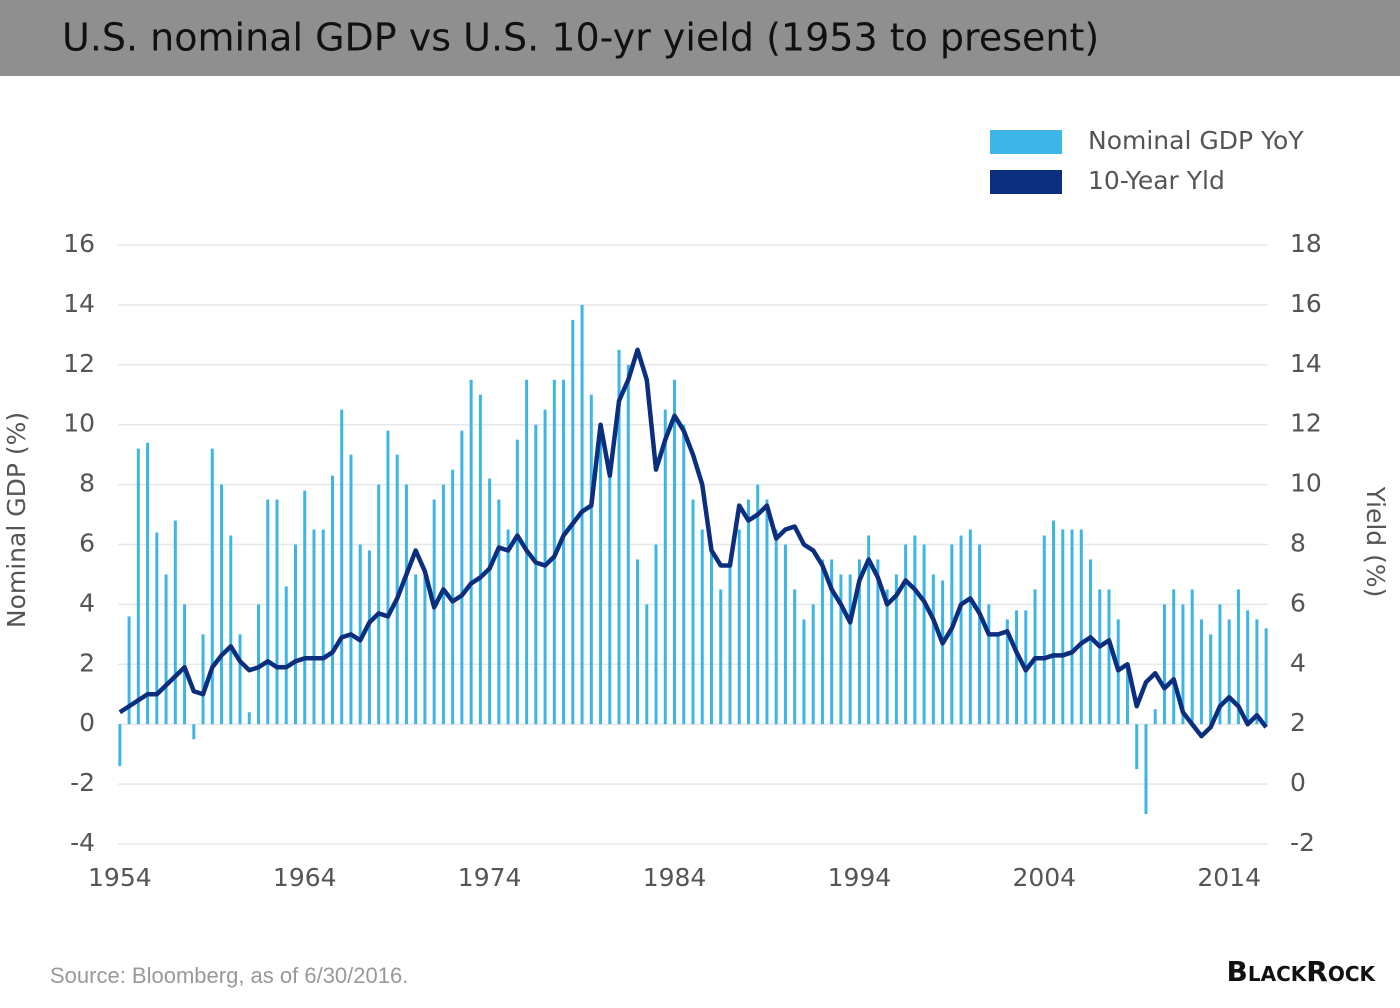  Describe the element at coordinates (490, 877) in the screenshot. I see `x-tick-label: 1974` at that location.